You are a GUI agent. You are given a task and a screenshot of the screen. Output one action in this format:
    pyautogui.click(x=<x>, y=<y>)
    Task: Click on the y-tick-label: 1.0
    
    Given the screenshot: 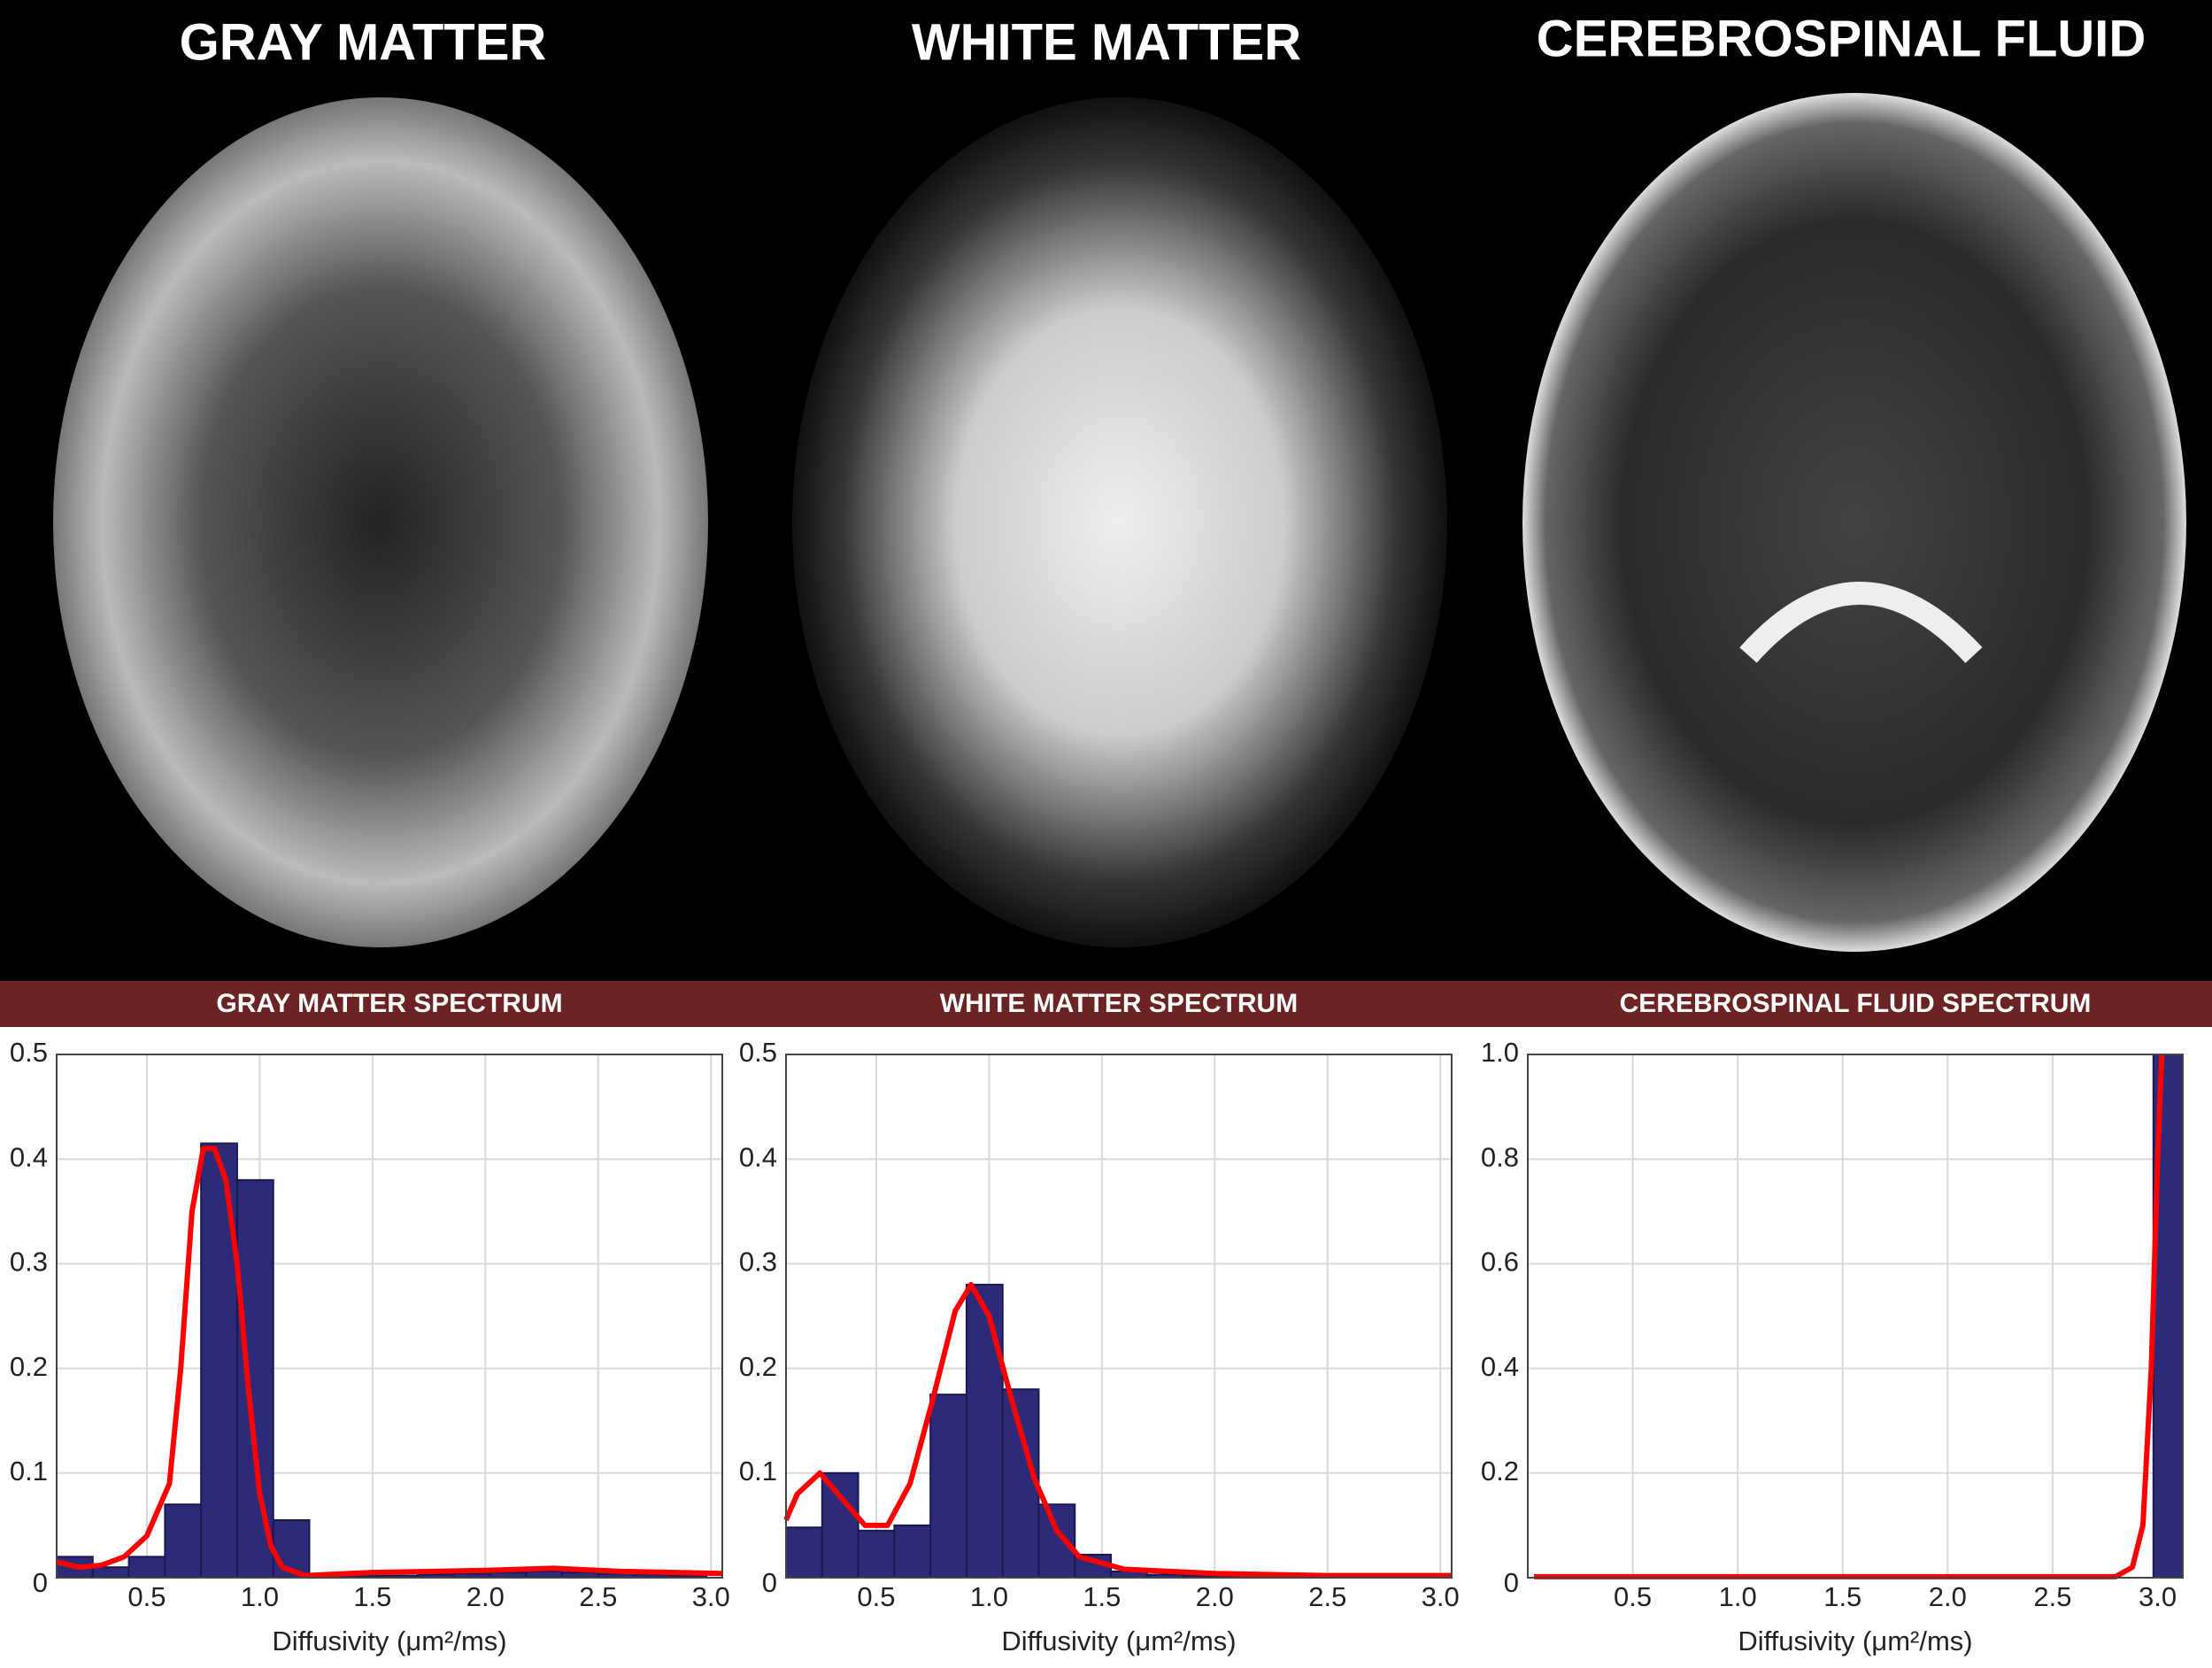 What is the action you would take?
    pyautogui.click(x=1500, y=1052)
    